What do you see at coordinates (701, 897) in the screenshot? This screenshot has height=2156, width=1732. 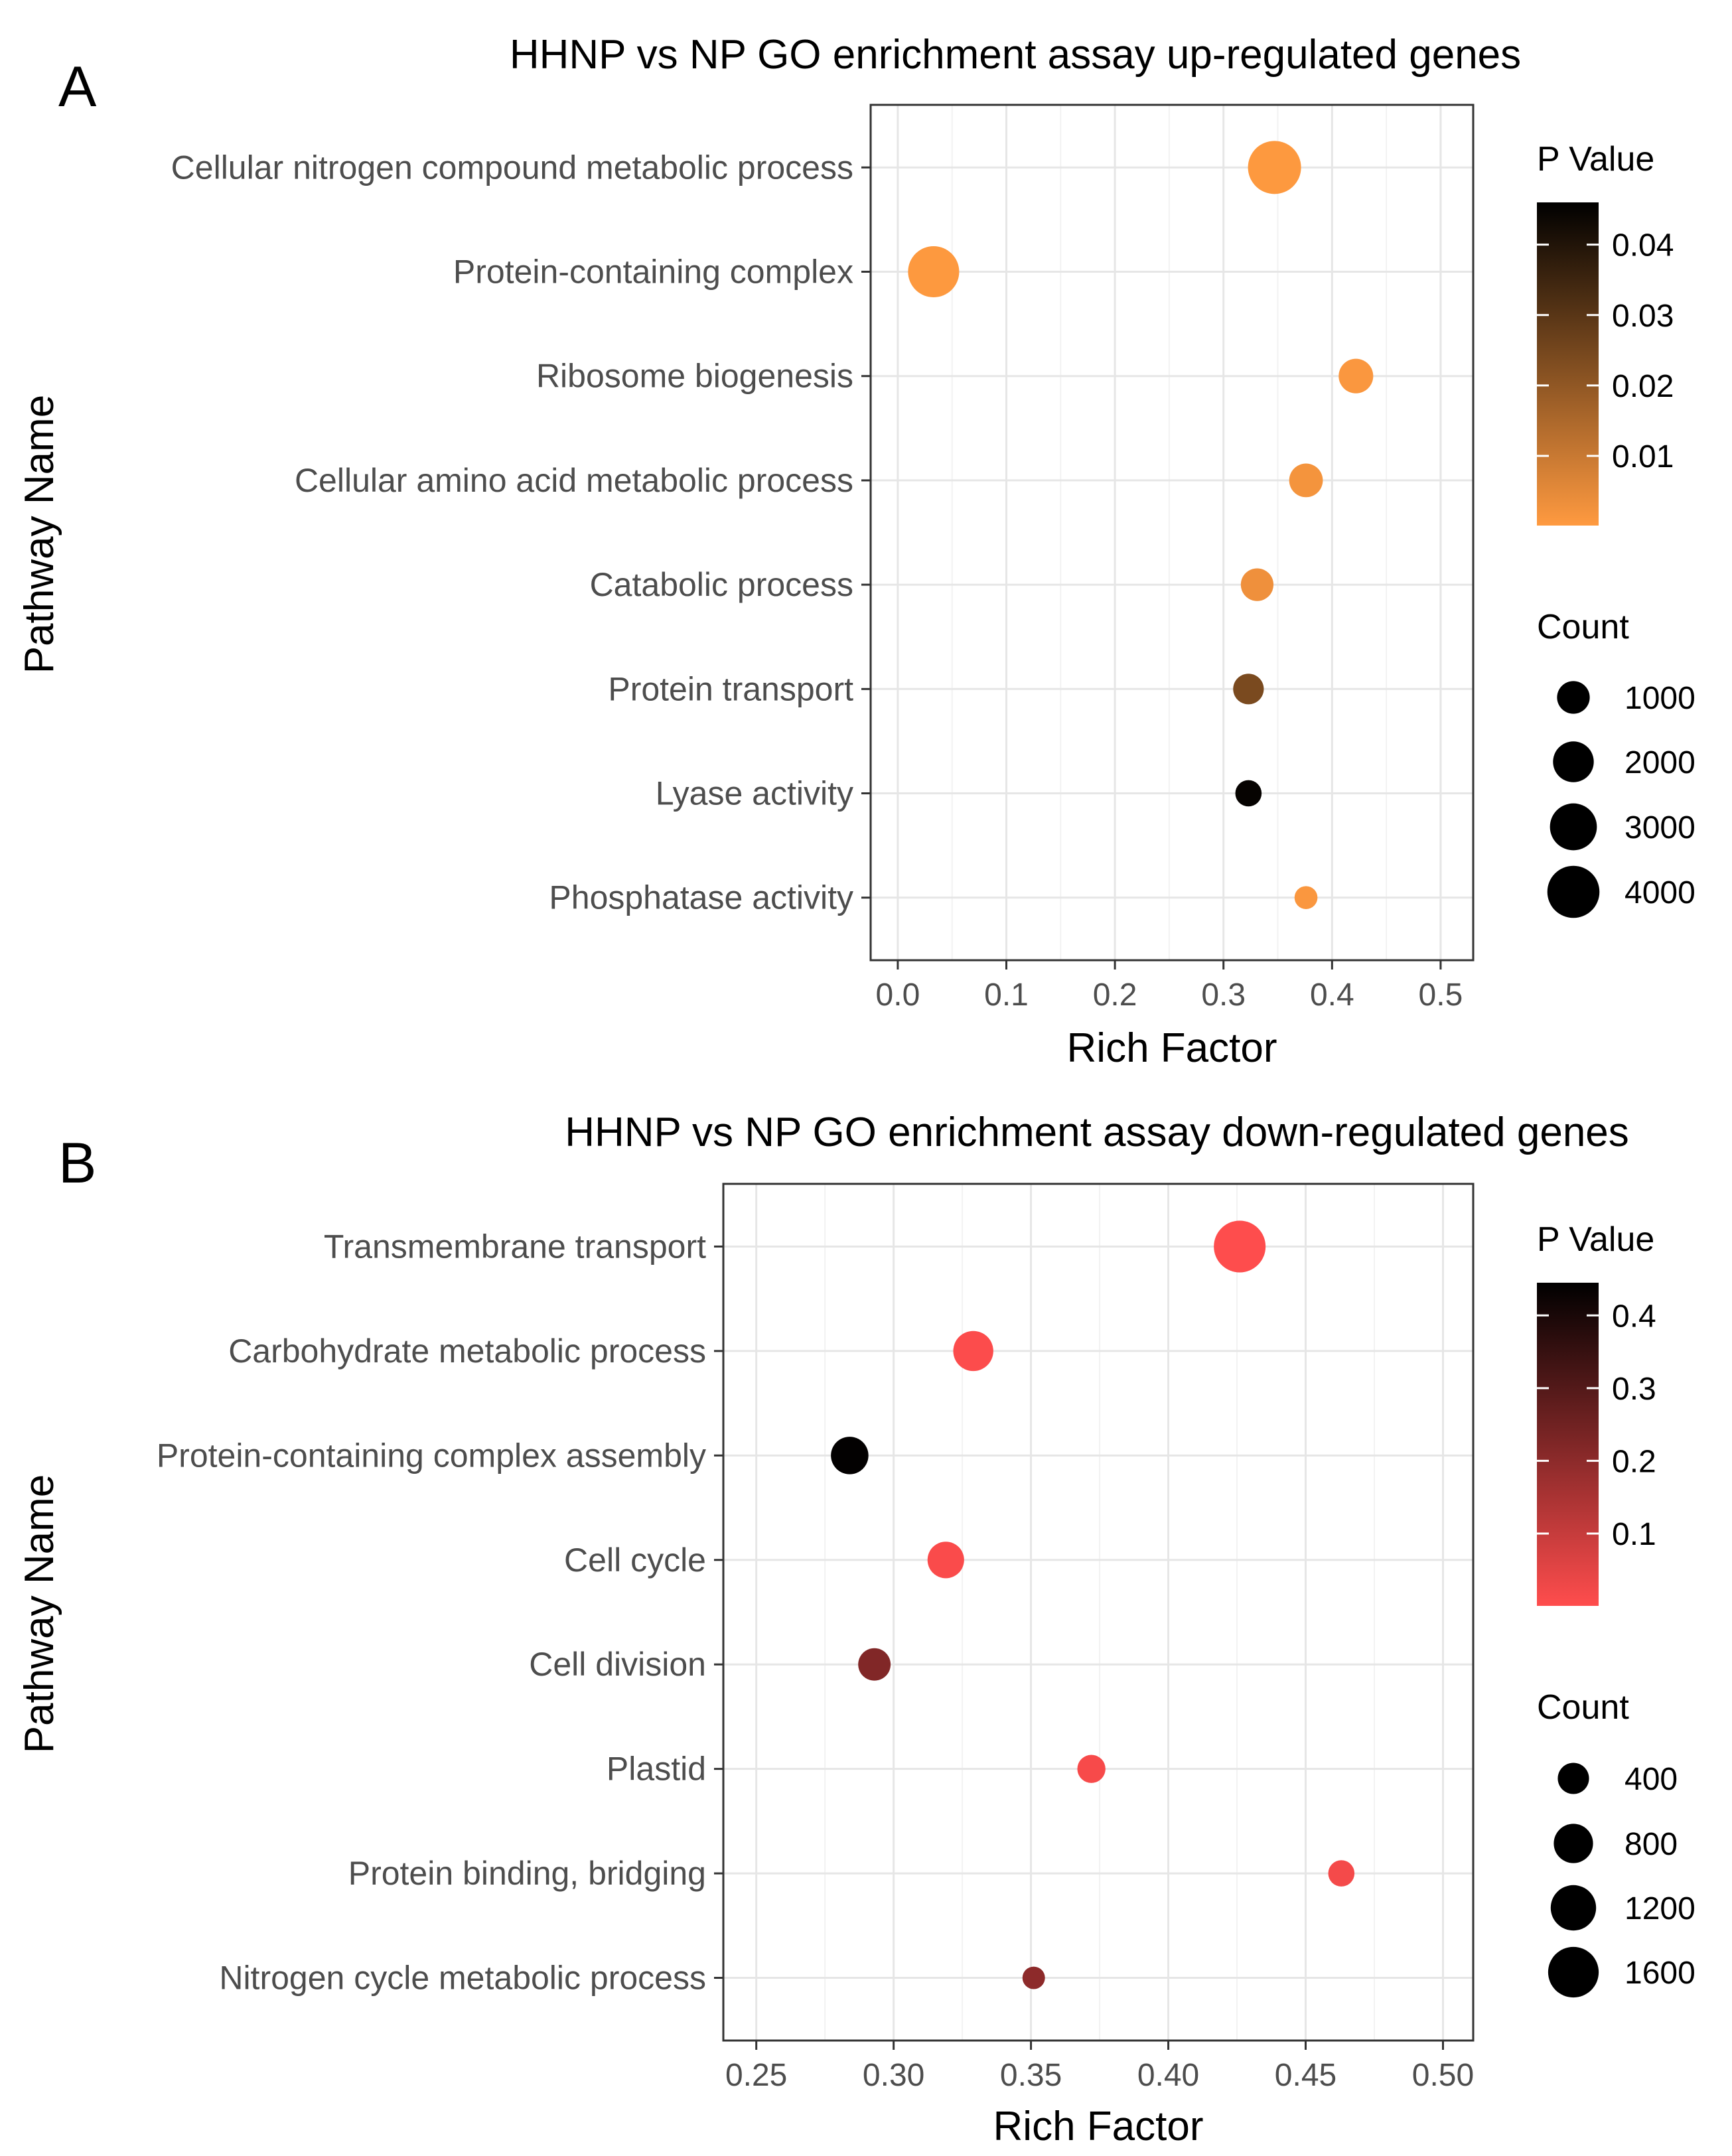 I see `y-tick-label: Phosphatase activity` at bounding box center [701, 897].